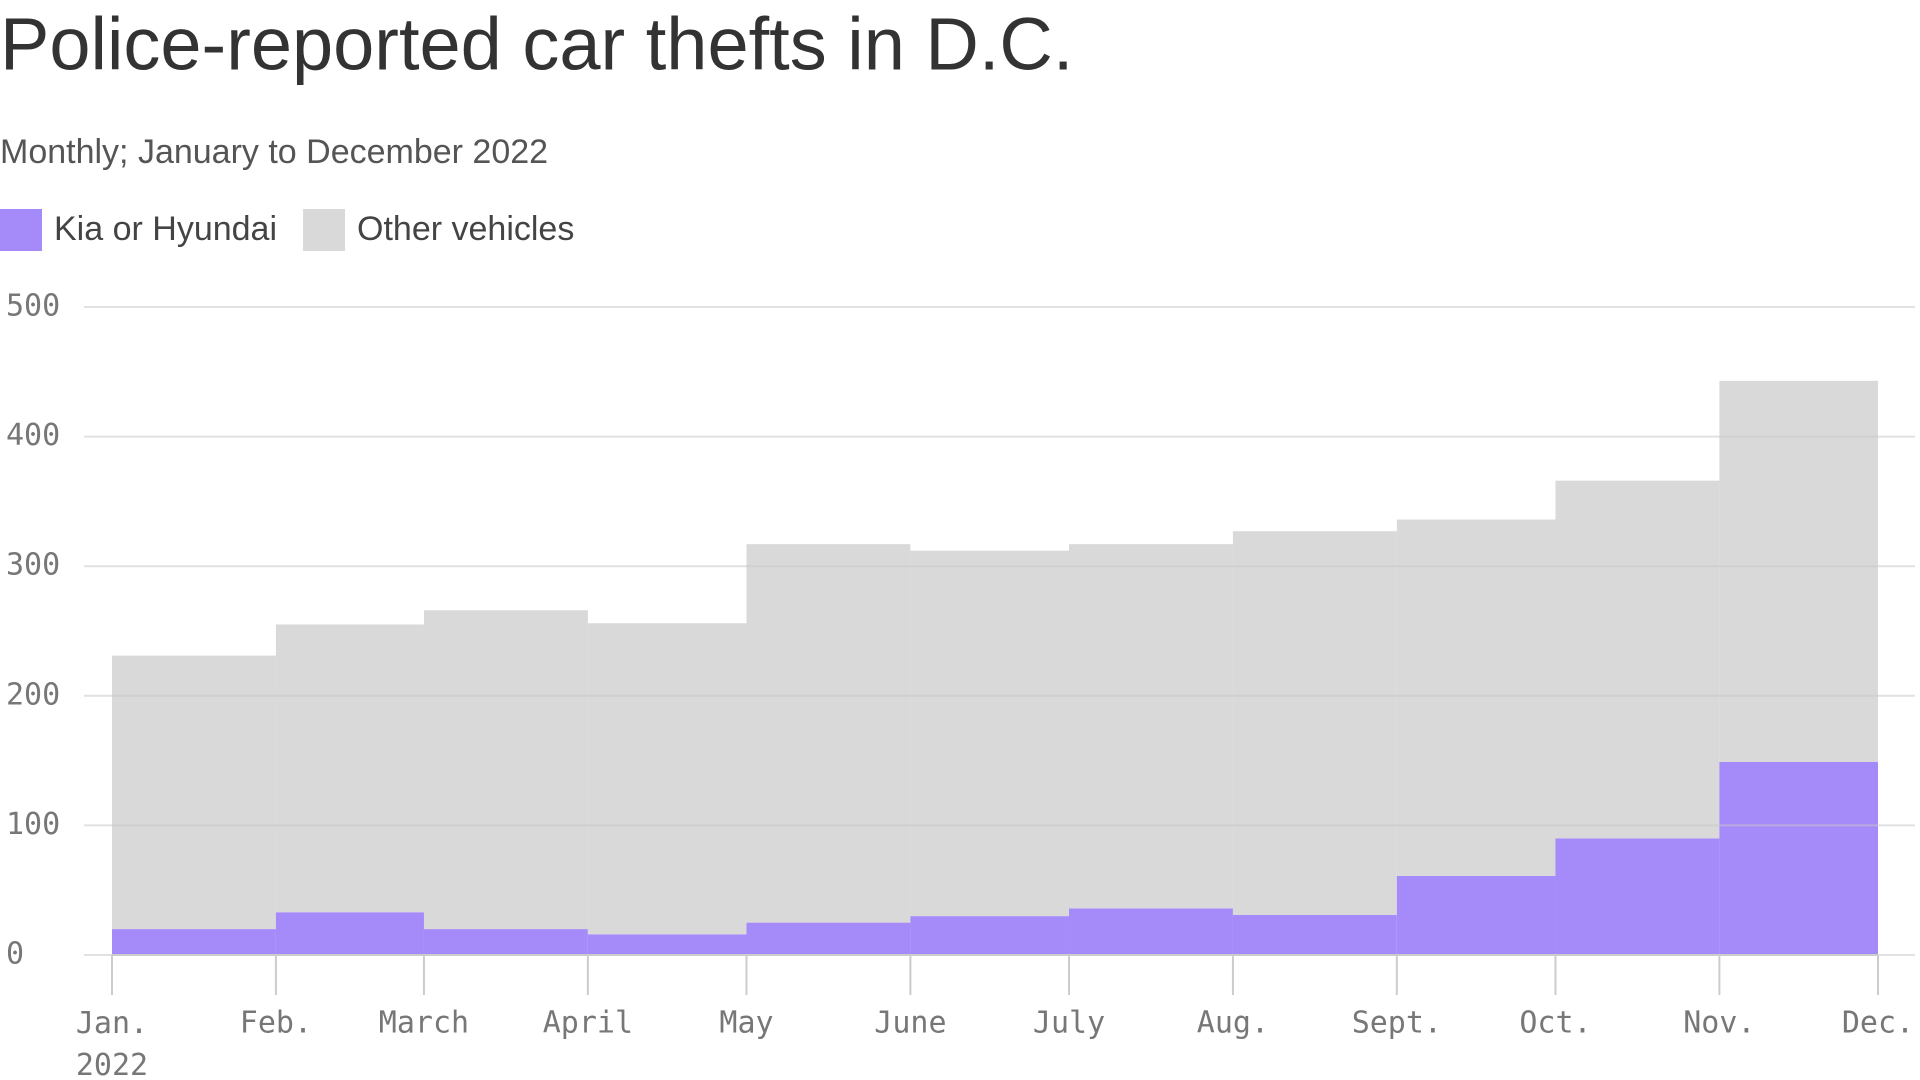 This screenshot has width=1920, height=1080. What do you see at coordinates (1555, 1023) in the screenshot?
I see `x-tick-label: Oct.` at bounding box center [1555, 1023].